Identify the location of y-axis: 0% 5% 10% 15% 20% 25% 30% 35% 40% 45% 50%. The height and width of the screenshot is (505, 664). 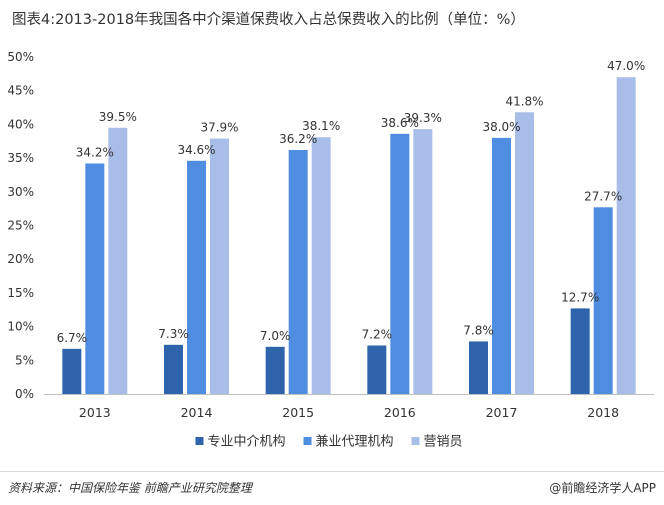
(20, 225).